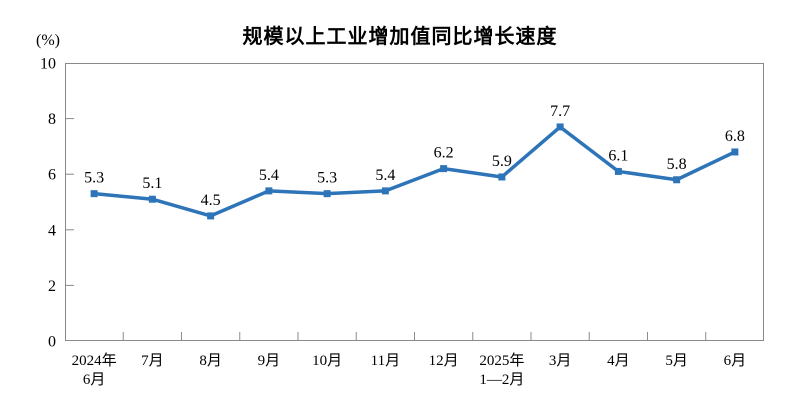  What do you see at coordinates (52, 286) in the screenshot?
I see `y-tick-label: 2` at bounding box center [52, 286].